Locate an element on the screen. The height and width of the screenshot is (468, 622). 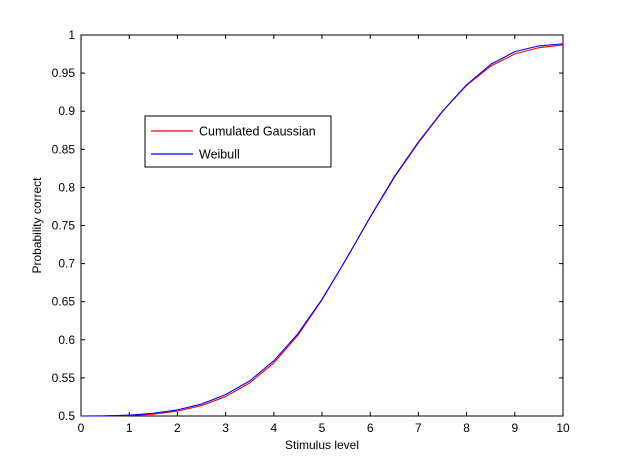
y-tick-label: 0.8 is located at coordinates (66, 187).